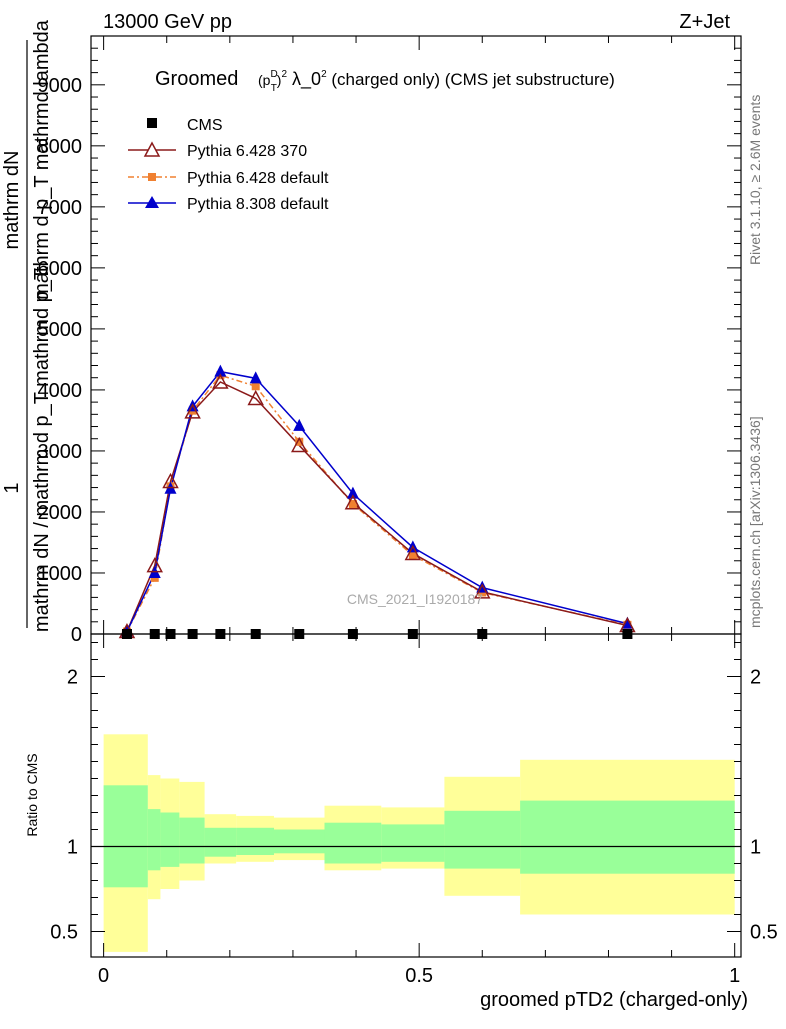  Describe the element at coordinates (72, 678) in the screenshot. I see `ratio-y-tick-label: 2` at that location.